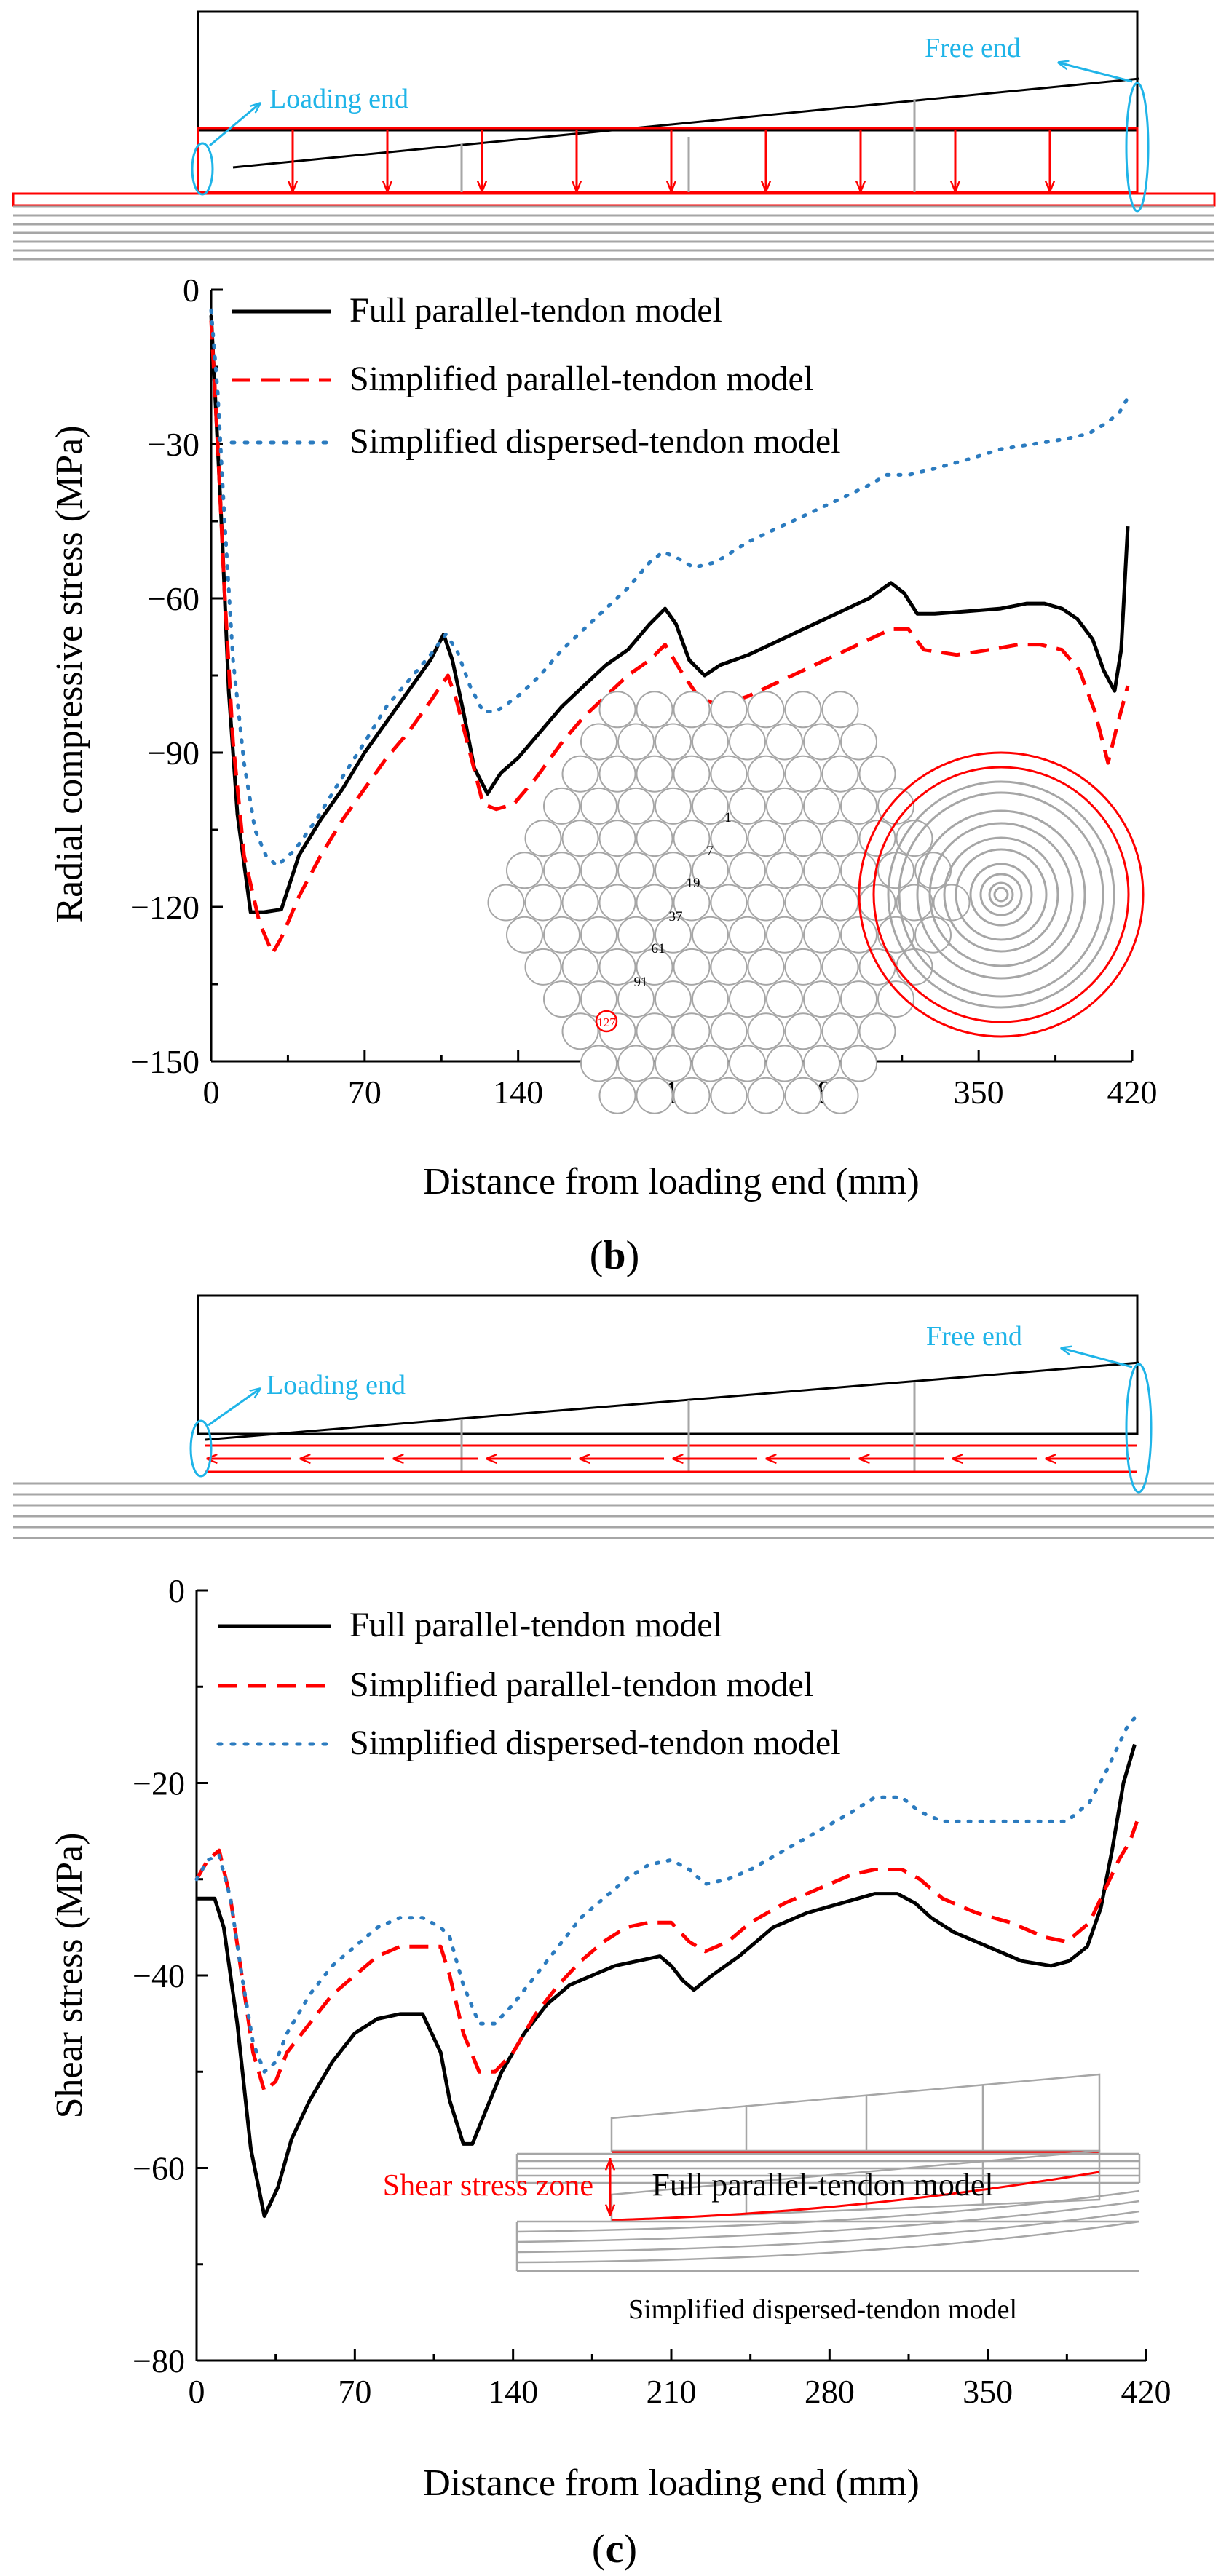 The image size is (1229, 2576). I want to click on hex-label-1: 1, so click(728, 817).